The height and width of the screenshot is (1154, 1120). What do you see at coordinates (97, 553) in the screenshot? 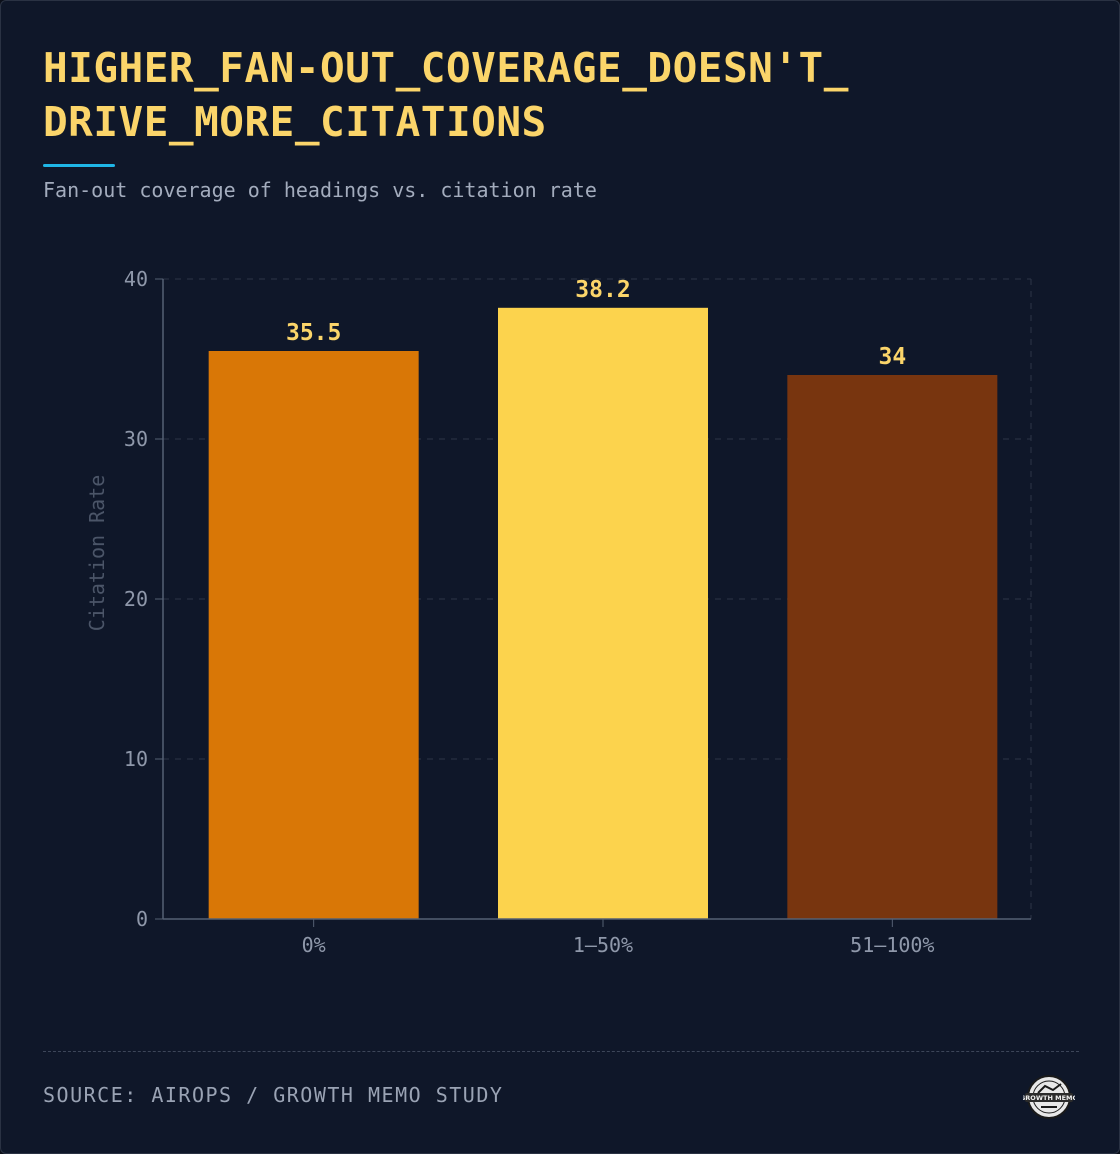
I see `y-axis-title: Citation Rate` at bounding box center [97, 553].